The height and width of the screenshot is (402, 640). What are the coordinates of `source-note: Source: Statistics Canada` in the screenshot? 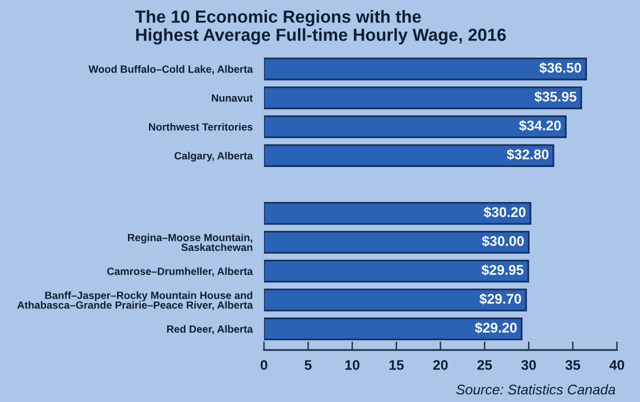 It's located at (536, 389).